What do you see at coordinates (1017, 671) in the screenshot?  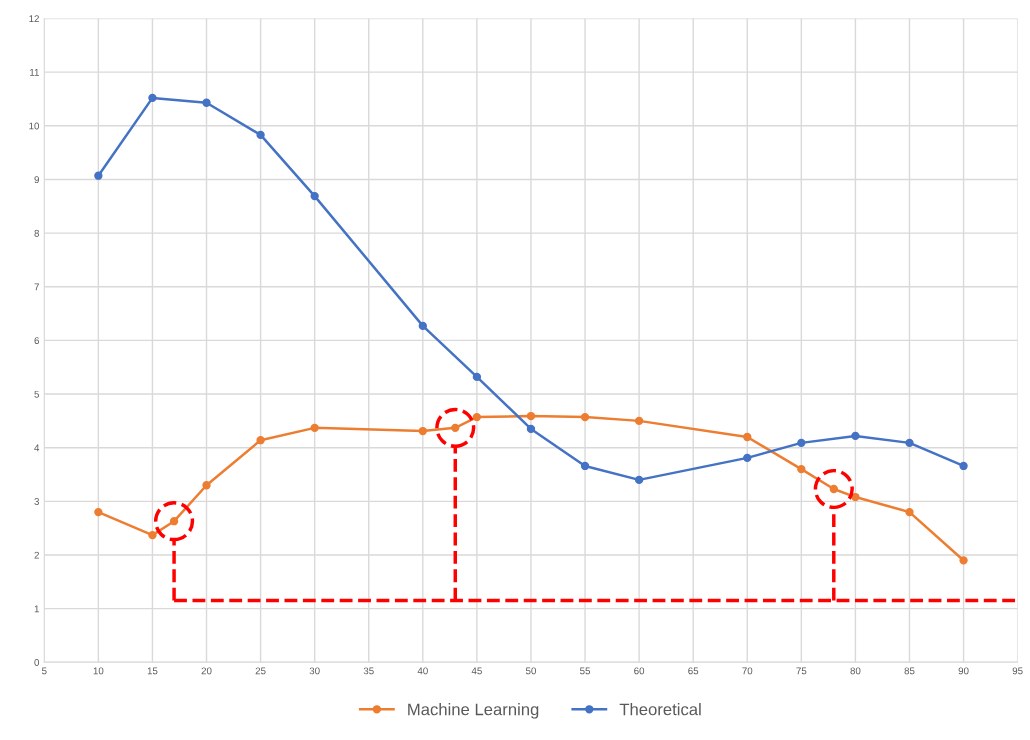 I see `x-tick-label: 95` at bounding box center [1017, 671].